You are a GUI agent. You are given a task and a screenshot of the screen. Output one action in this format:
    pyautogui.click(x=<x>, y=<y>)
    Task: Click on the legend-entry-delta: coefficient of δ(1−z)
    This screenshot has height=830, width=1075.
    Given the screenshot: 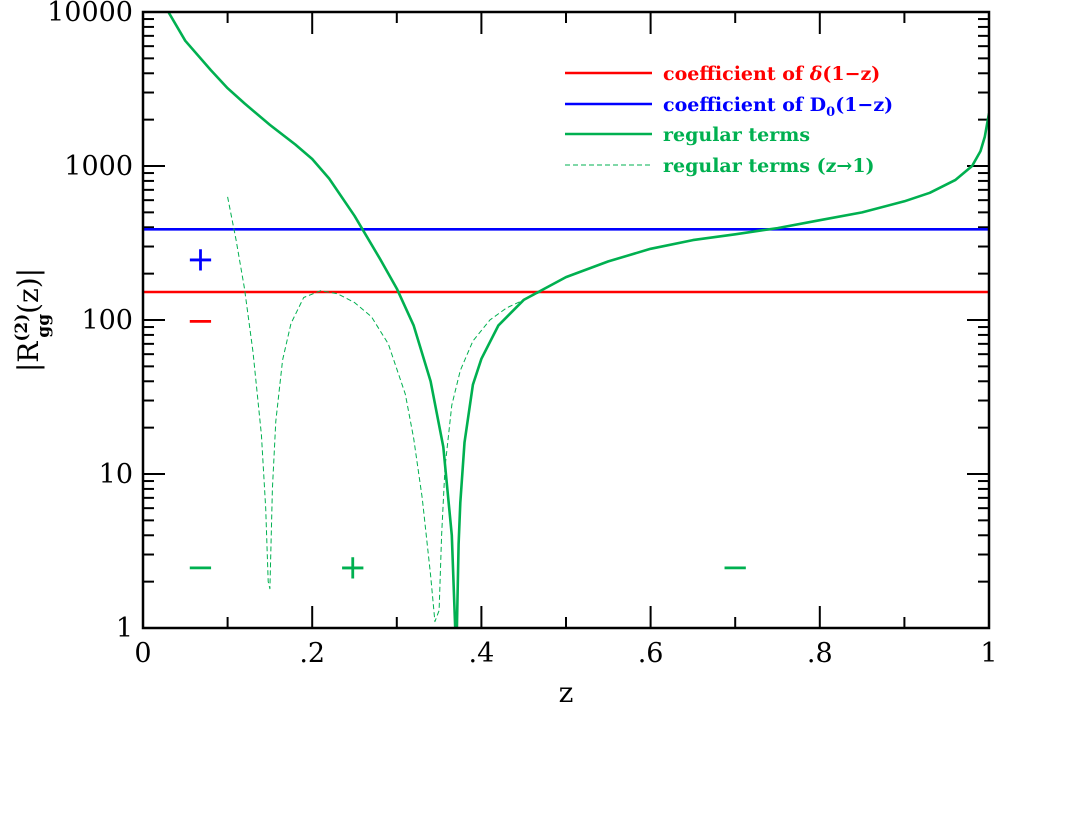 What is the action you would take?
    pyautogui.click(x=722, y=74)
    